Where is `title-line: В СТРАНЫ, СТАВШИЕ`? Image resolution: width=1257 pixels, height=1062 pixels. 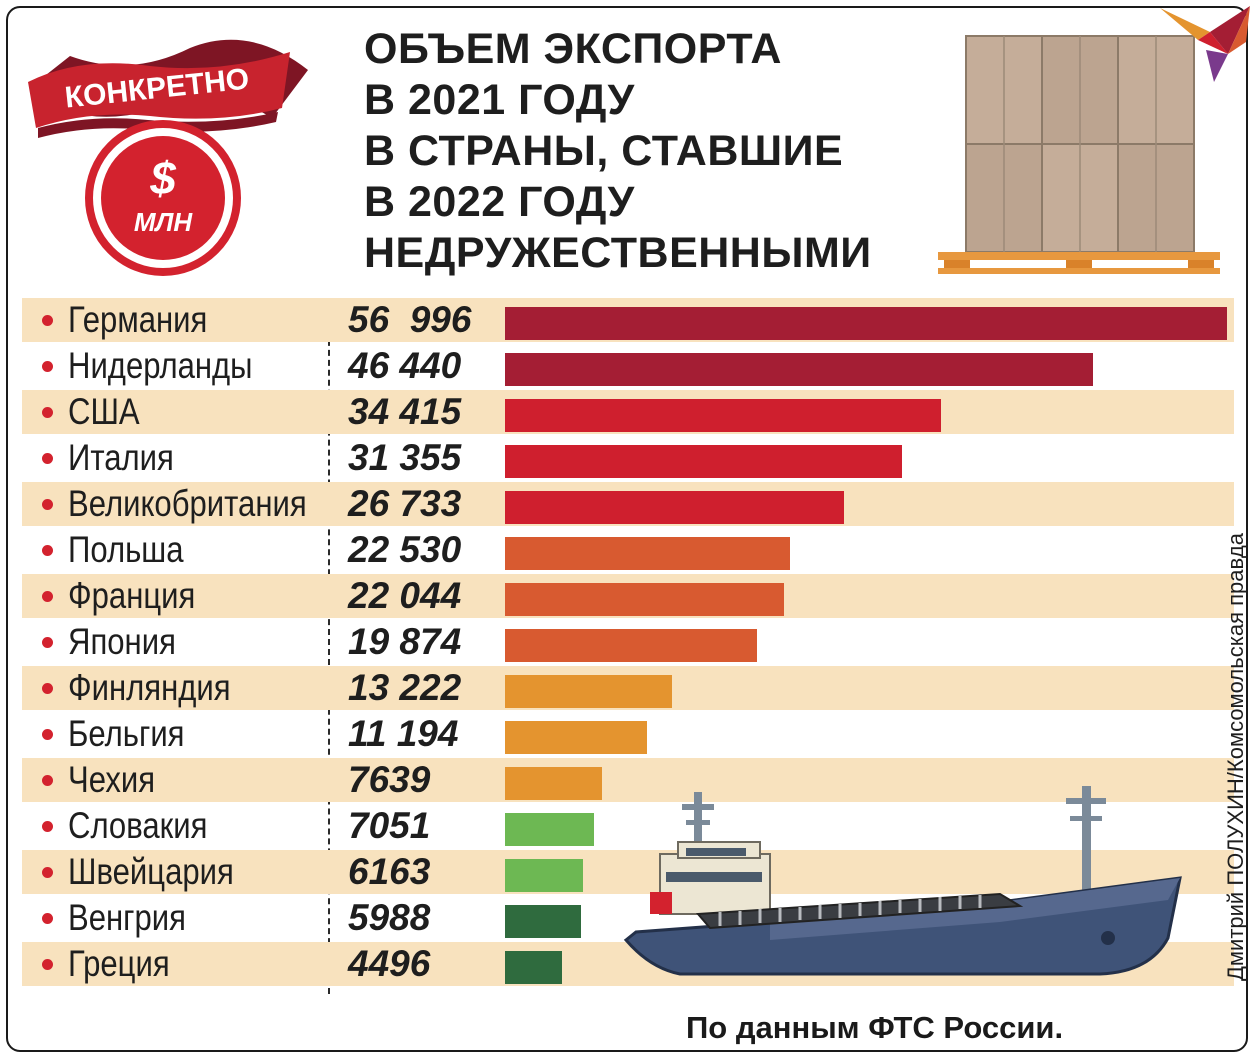
title-line: В СТРАНЫ, СТАВШИЕ is located at coordinates (604, 151).